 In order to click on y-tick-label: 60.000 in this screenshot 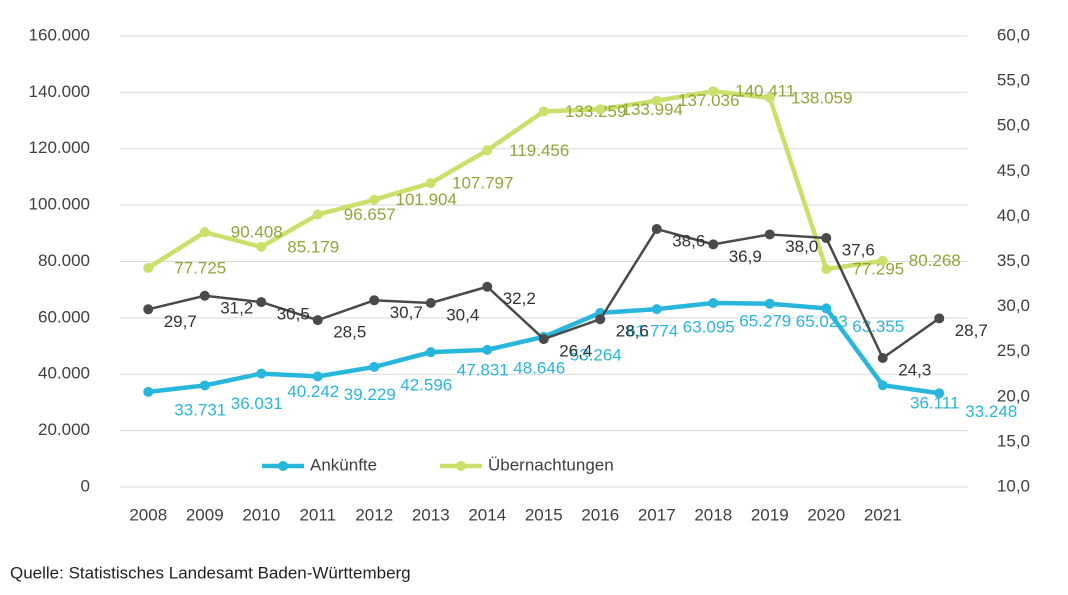, I will do `click(64, 316)`.